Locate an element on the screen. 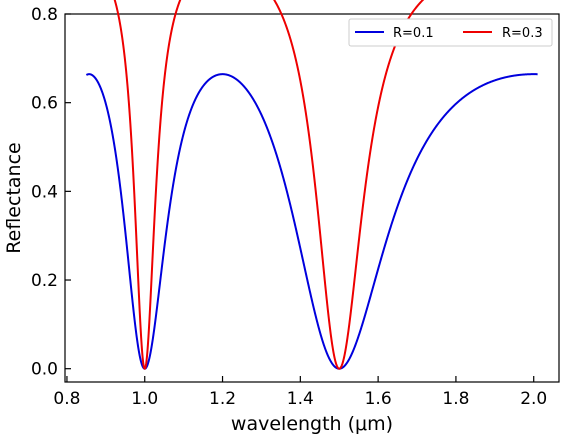  x-tick-label: 1.8 is located at coordinates (455, 399).